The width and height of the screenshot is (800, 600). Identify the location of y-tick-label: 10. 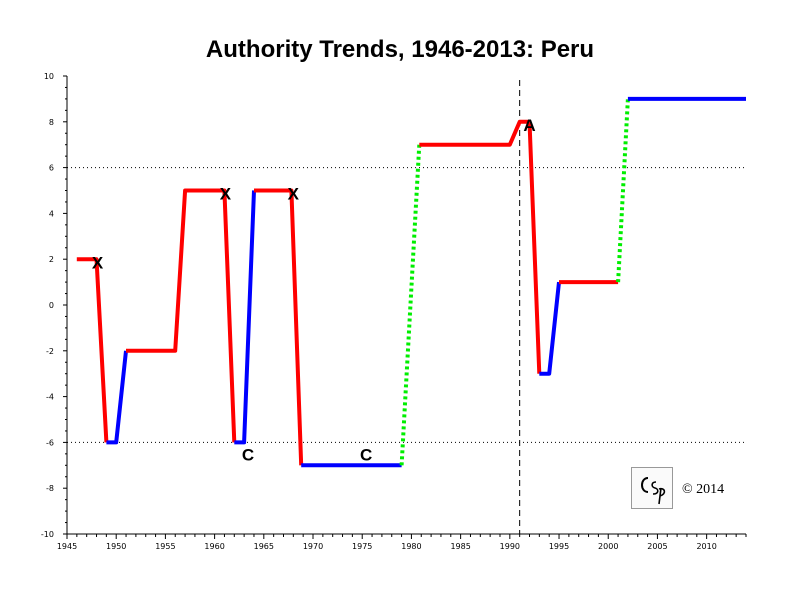
(49, 76).